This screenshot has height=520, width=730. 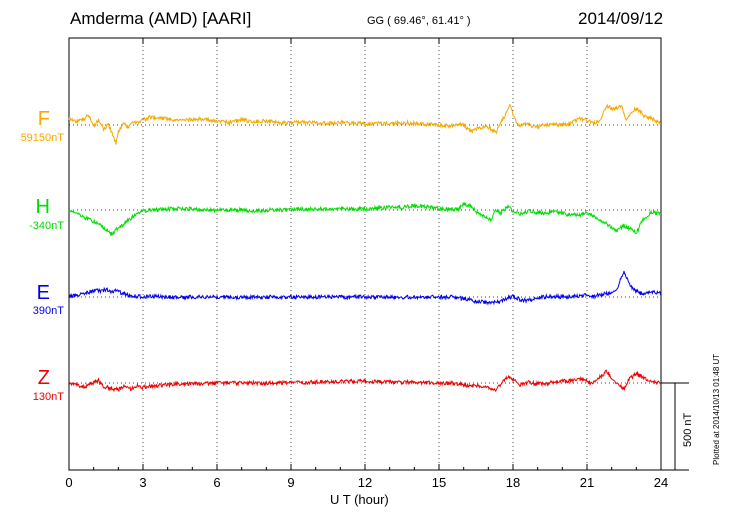 What do you see at coordinates (587, 482) in the screenshot?
I see `x-tick-label: 21` at bounding box center [587, 482].